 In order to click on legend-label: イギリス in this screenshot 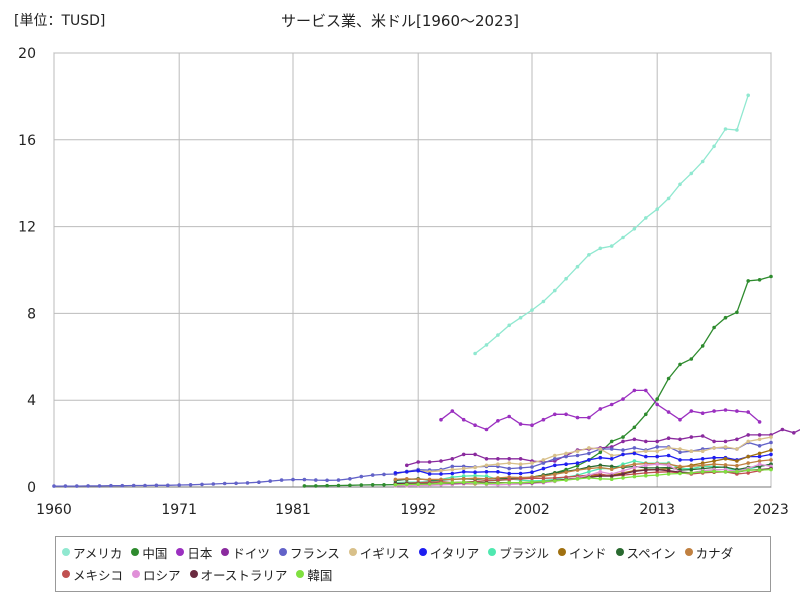, I will do `click(384, 553)`.